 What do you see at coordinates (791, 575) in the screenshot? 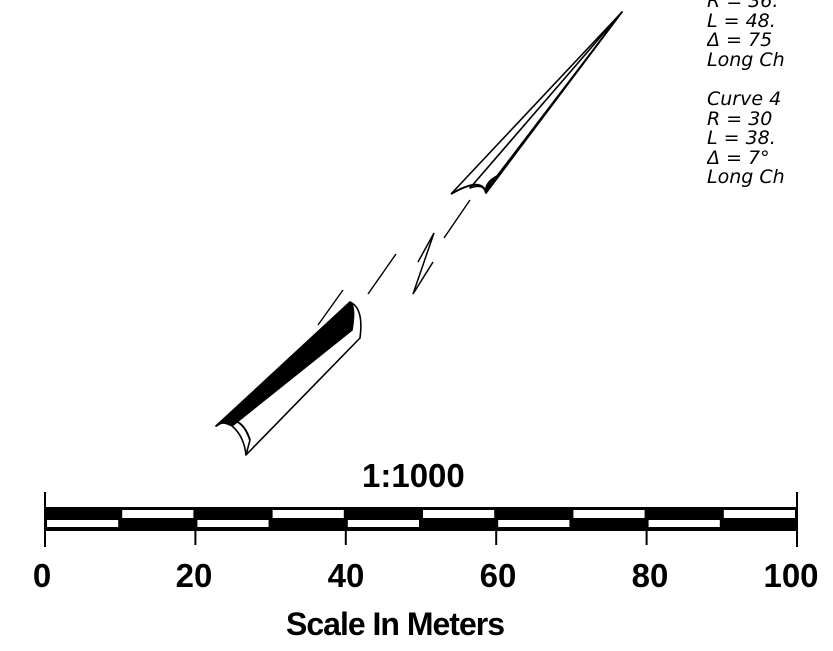
I see `scale-tick-100: 100` at bounding box center [791, 575].